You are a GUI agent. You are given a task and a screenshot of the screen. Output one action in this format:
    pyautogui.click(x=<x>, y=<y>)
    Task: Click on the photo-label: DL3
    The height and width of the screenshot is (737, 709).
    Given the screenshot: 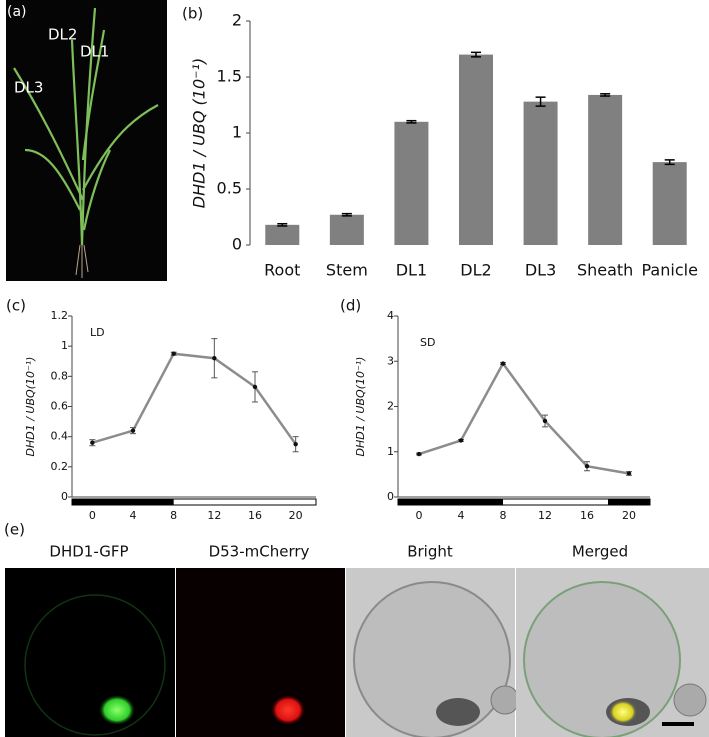 What is the action you would take?
    pyautogui.click(x=28, y=88)
    